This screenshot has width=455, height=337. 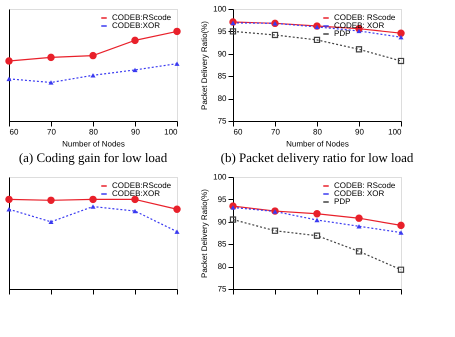 What do you see at coordinates (93, 157) in the screenshot?
I see `text: (a) Coding gain for low load` at bounding box center [93, 157].